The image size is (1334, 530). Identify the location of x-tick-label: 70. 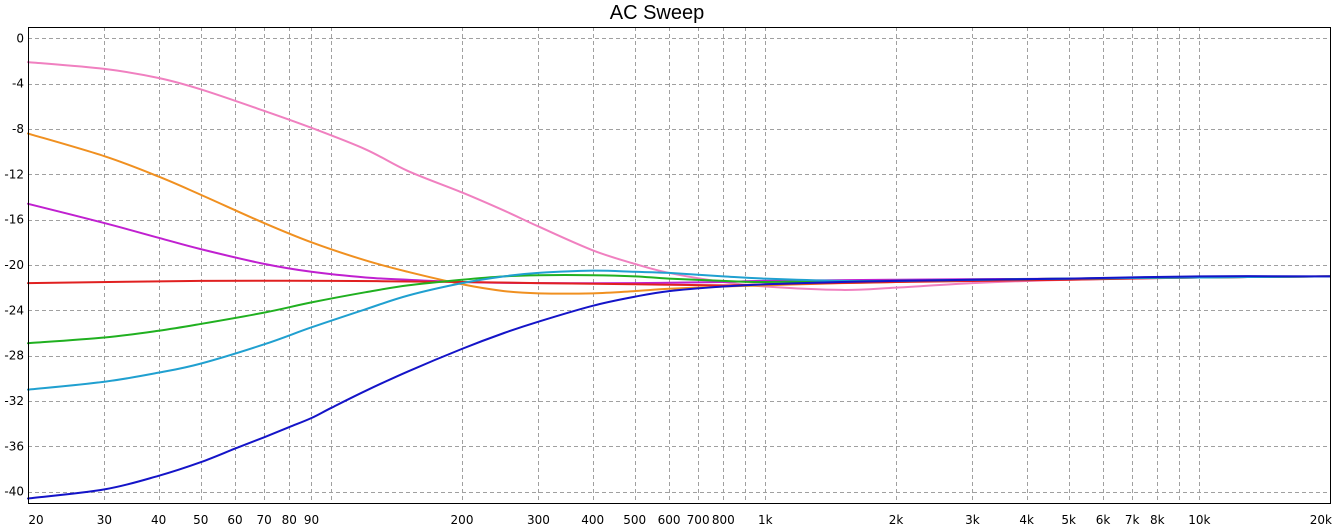
(263, 520).